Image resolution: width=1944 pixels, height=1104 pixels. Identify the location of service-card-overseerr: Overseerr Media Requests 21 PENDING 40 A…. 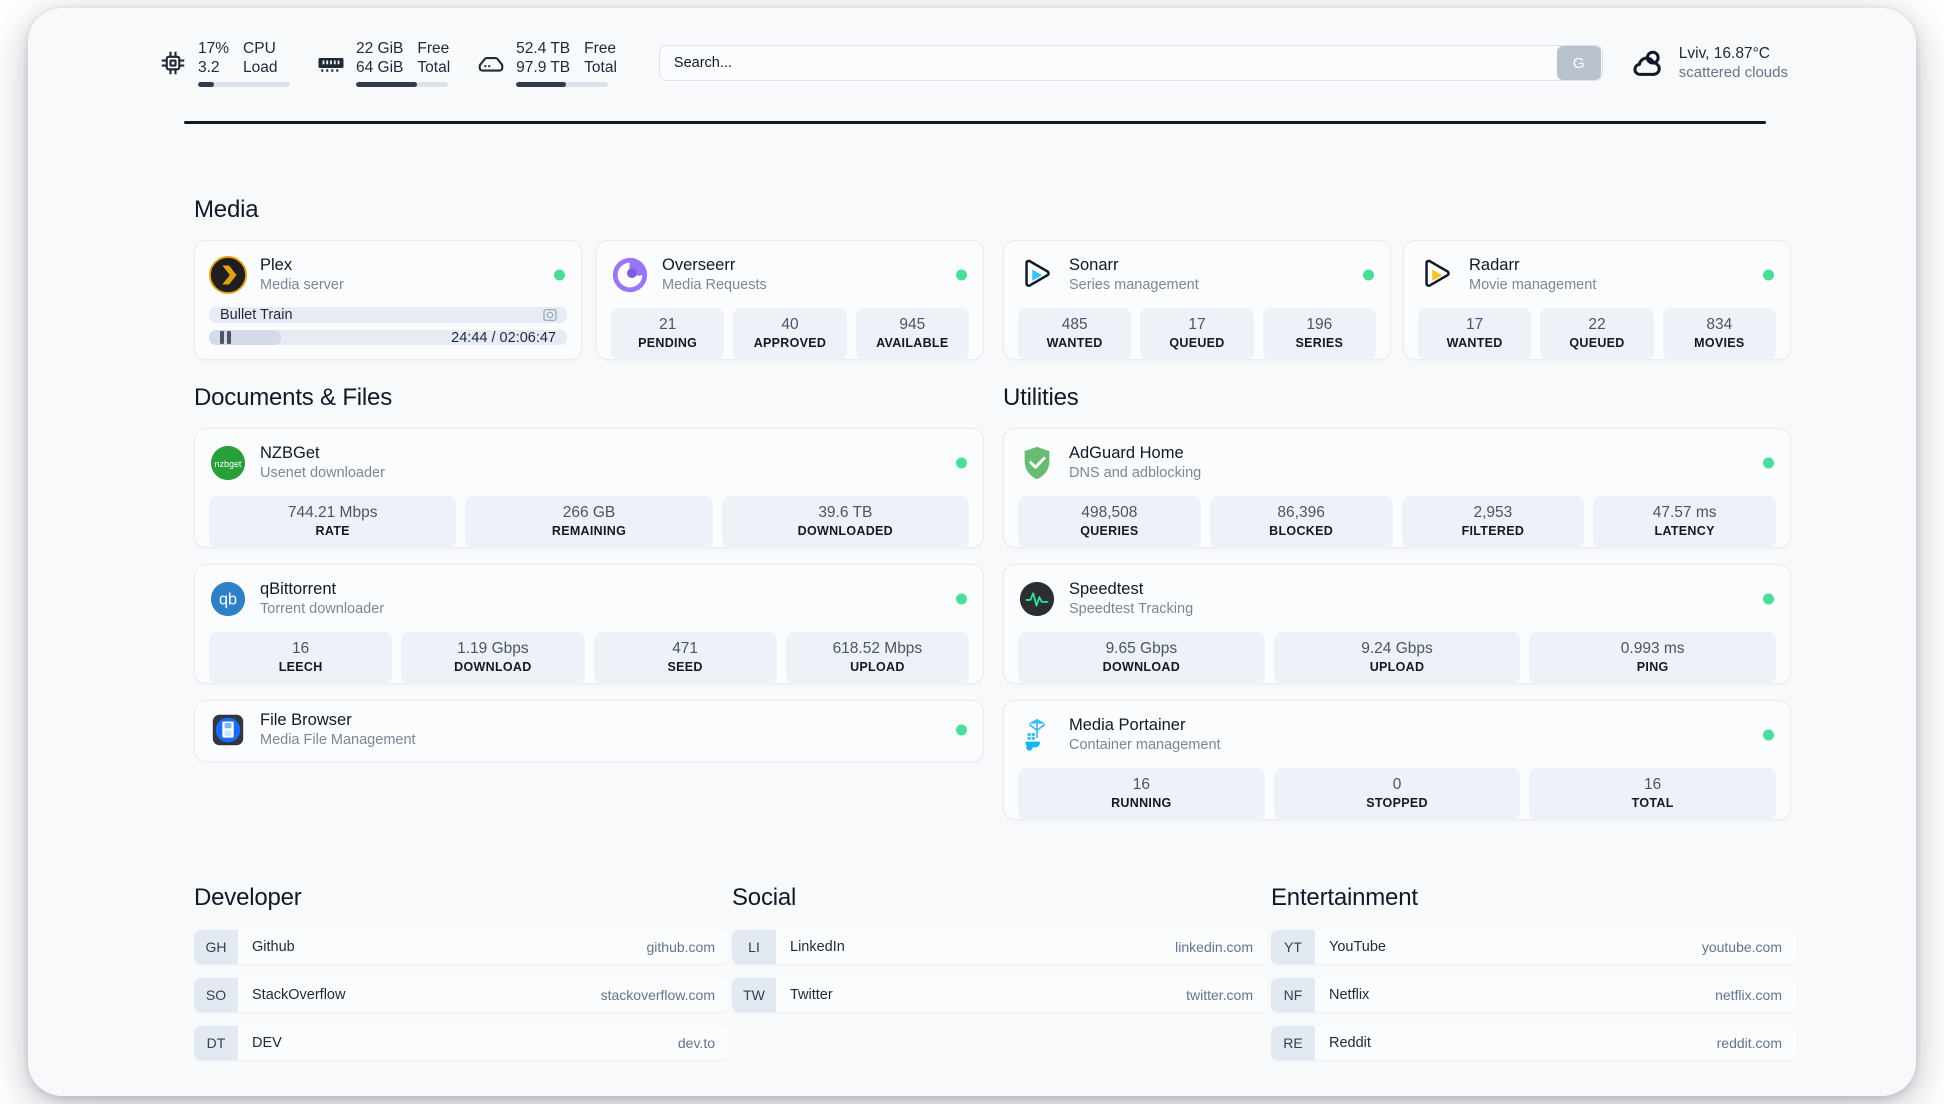
(790, 300).